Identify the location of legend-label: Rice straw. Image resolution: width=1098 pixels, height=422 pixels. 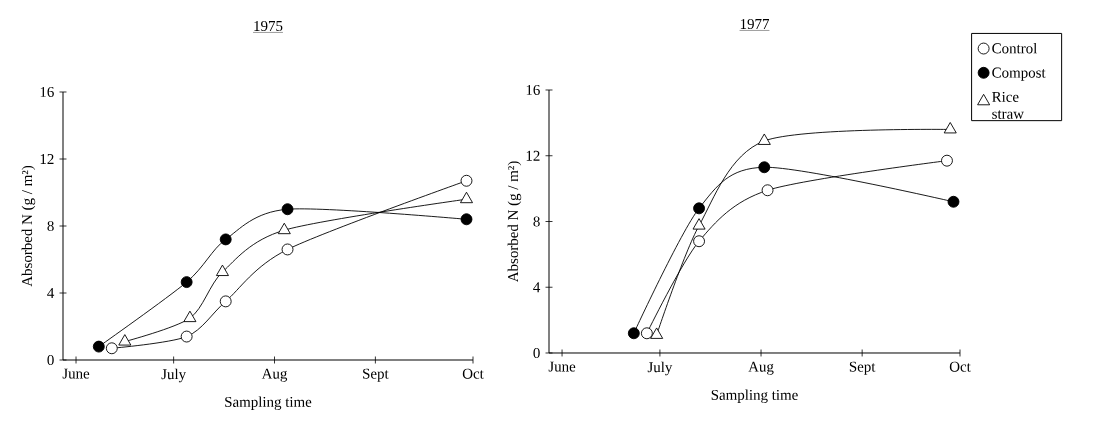
(1008, 105).